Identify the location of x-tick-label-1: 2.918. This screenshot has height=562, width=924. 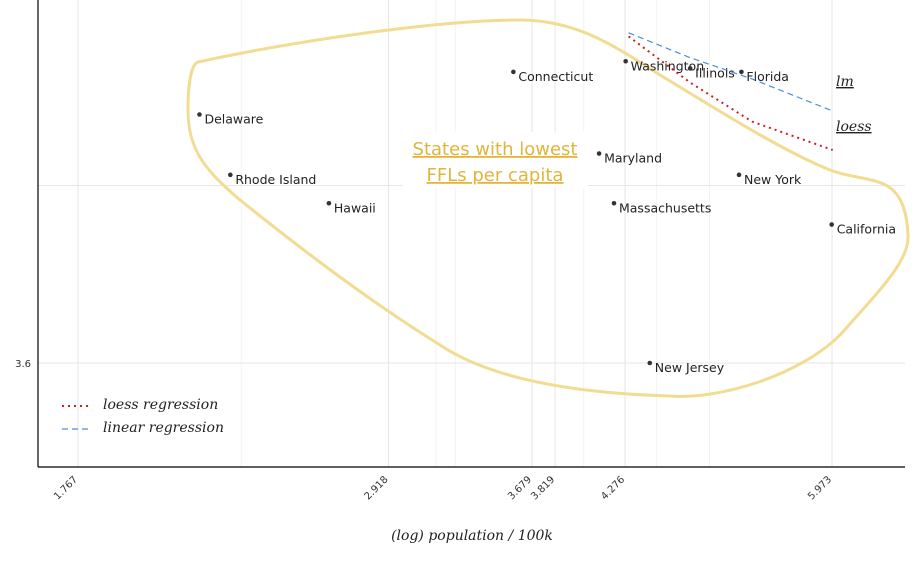
(377, 488).